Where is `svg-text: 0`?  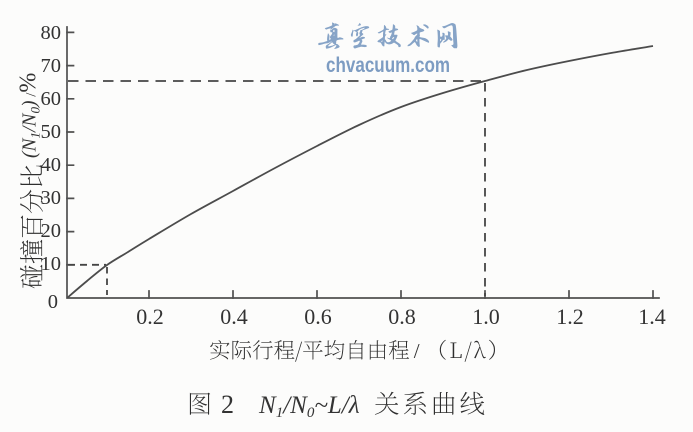
svg-text: 0 is located at coordinates (53, 302).